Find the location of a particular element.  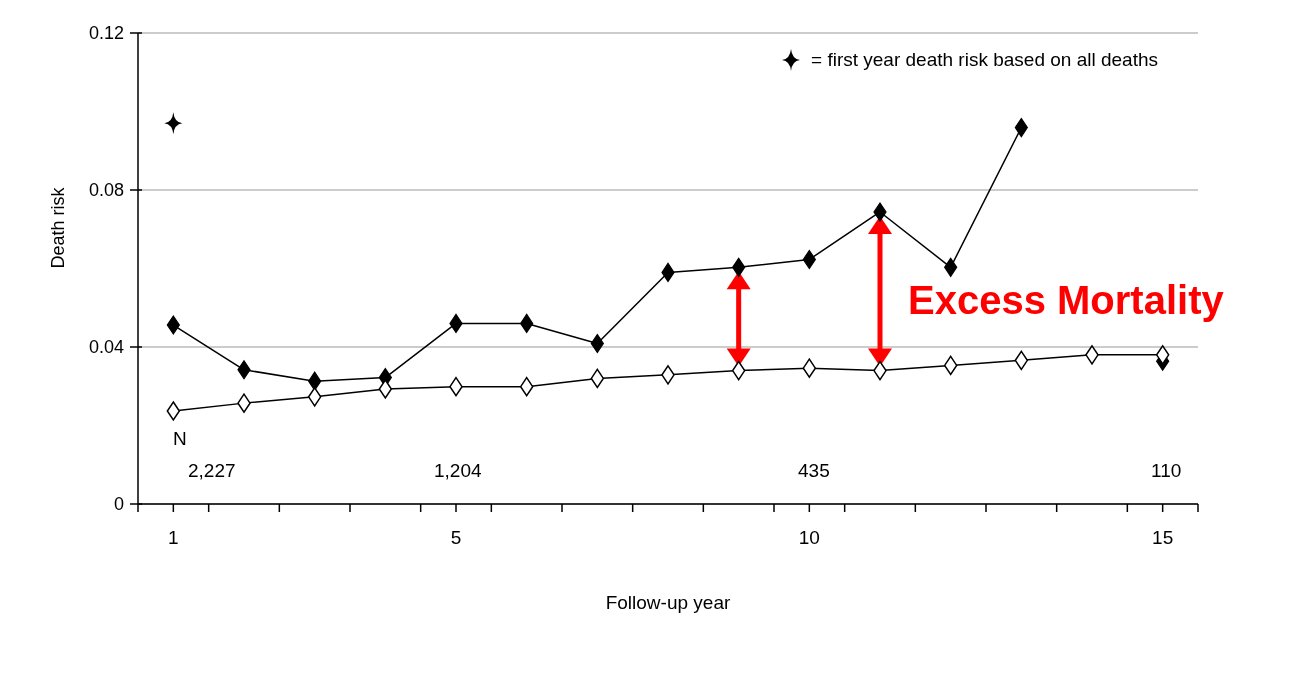

annotation: 1,204 is located at coordinates (458, 471).